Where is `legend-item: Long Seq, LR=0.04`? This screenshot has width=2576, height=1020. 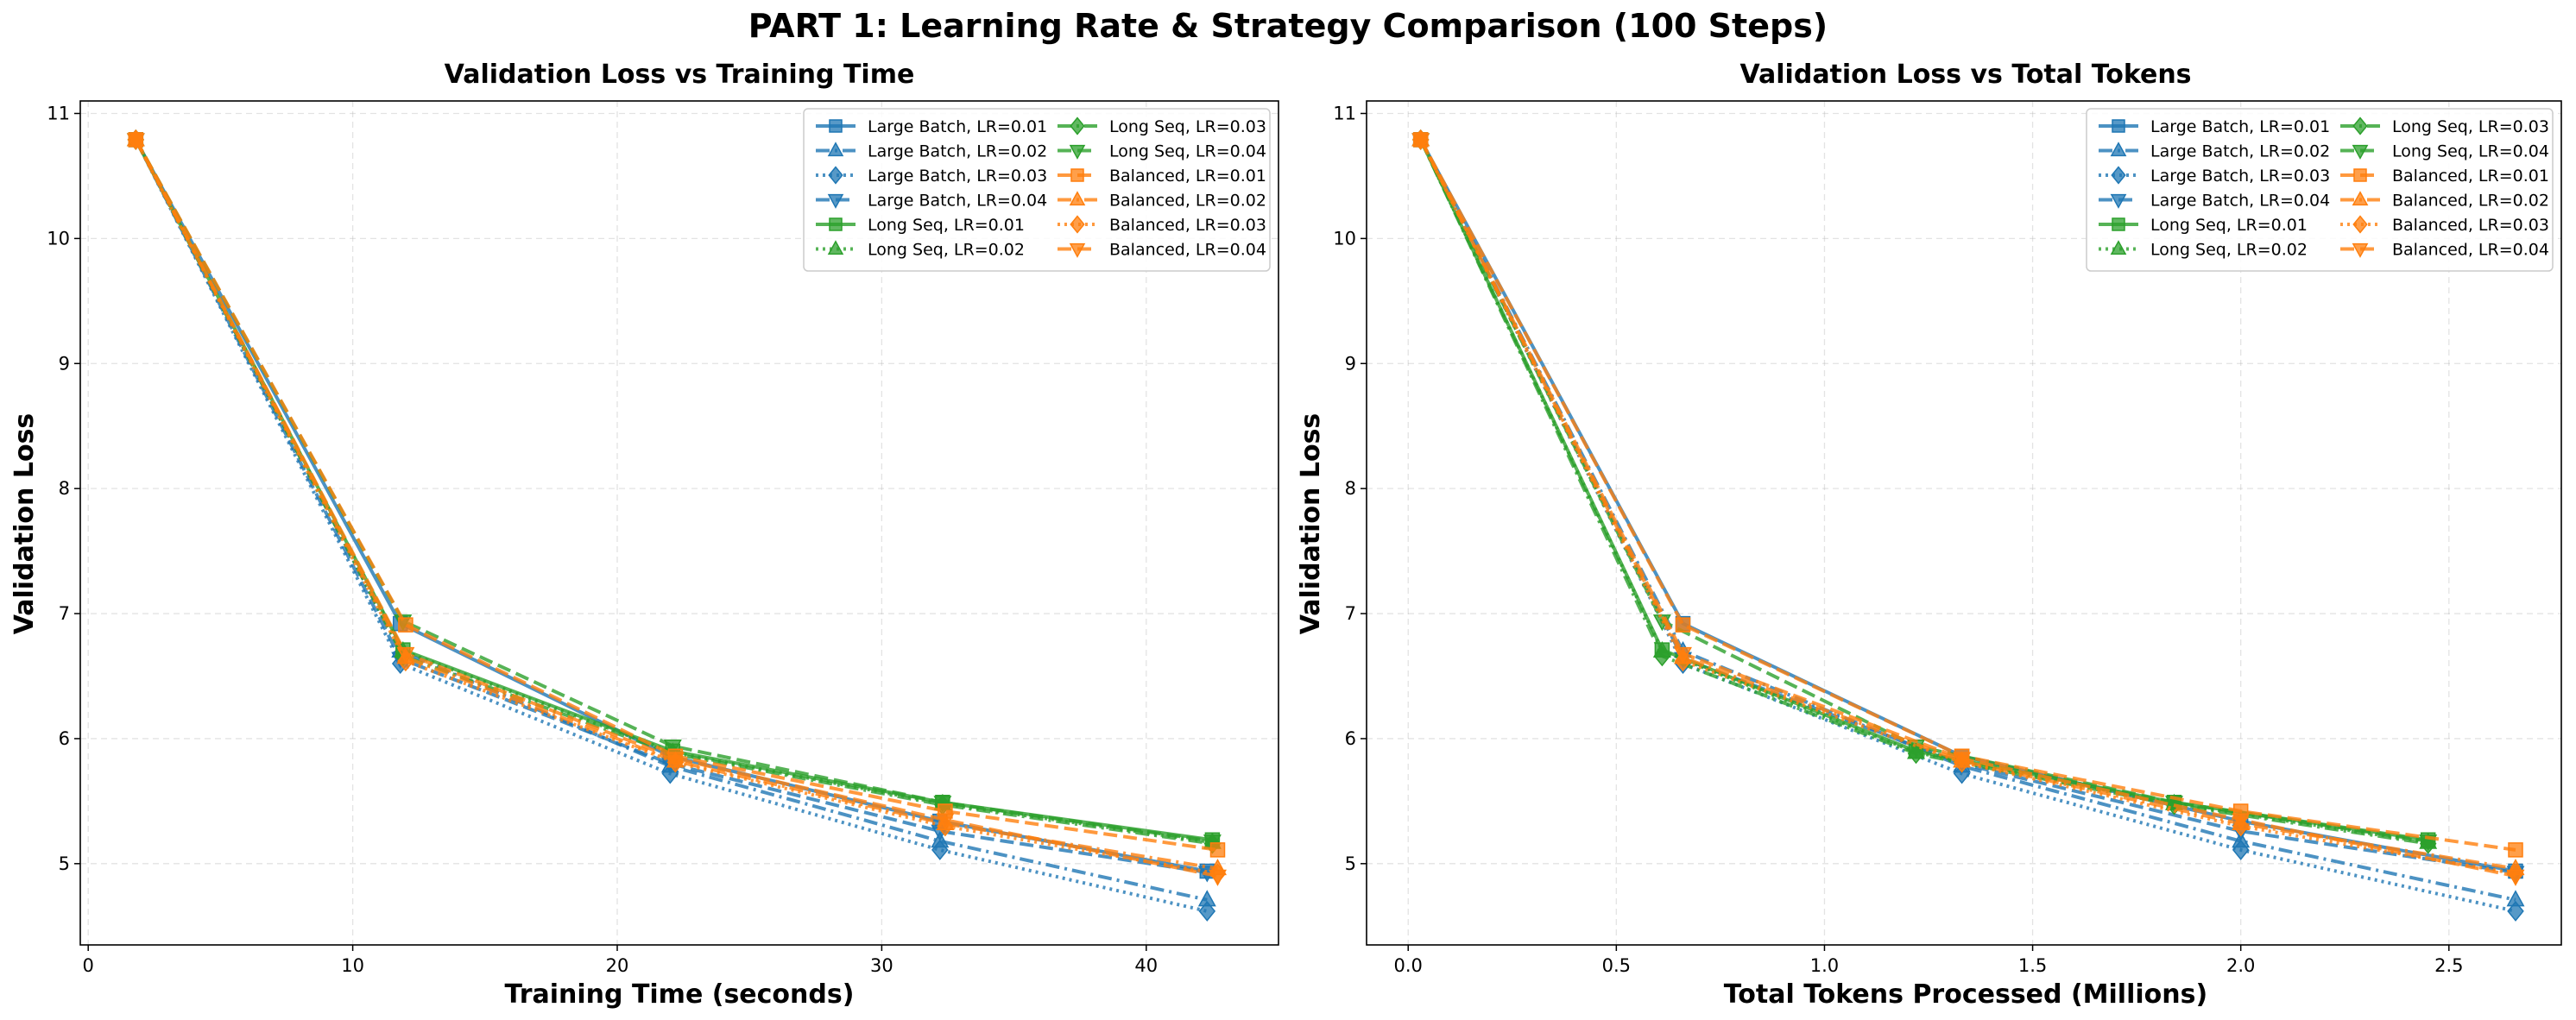 legend-item: Long Seq, LR=0.04 is located at coordinates (2444, 152).